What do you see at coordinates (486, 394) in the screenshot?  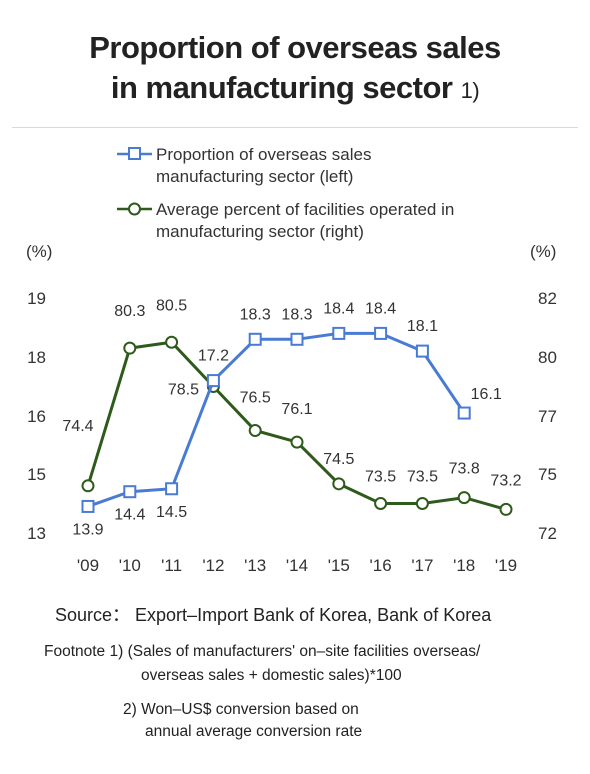 I see `data-label-overseas: 16.1` at bounding box center [486, 394].